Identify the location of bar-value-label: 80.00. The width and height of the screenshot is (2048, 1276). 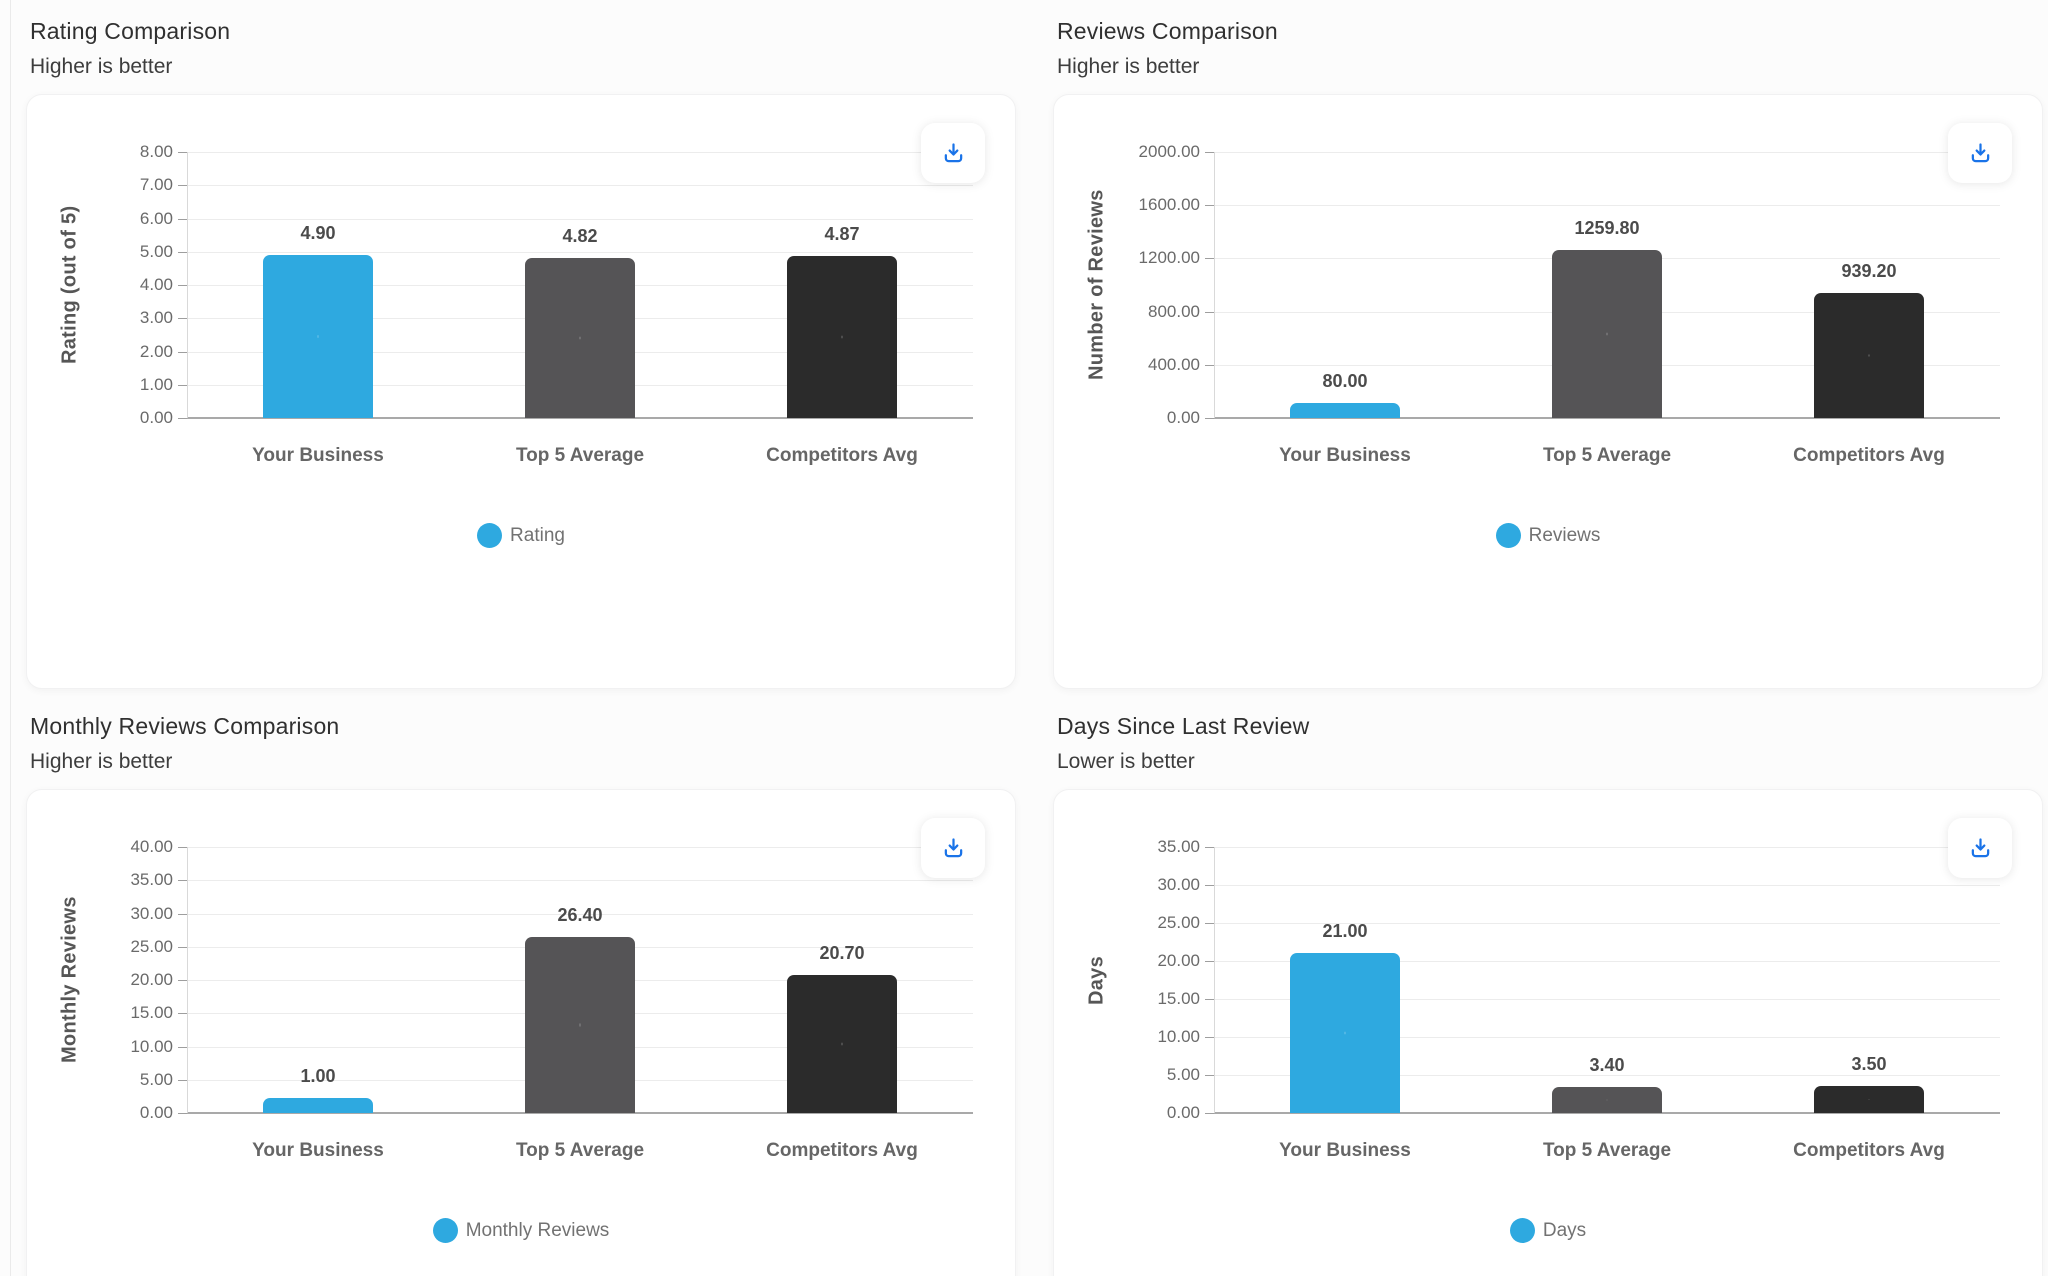
(1345, 381).